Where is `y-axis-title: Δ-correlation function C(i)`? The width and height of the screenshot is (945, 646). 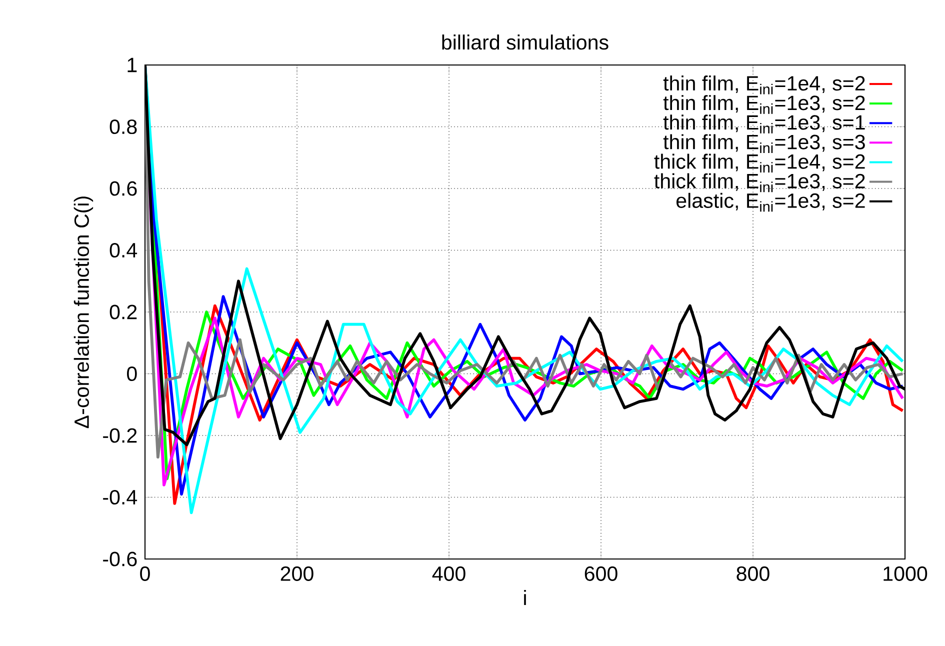 y-axis-title: Δ-correlation function C(i) is located at coordinates (84, 312).